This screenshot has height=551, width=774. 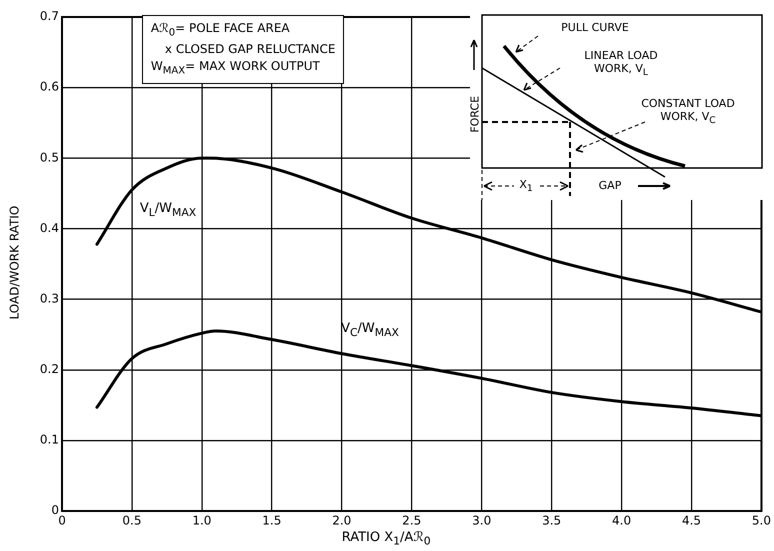 I want to click on x-tick-label: 3.5, so click(x=552, y=520).